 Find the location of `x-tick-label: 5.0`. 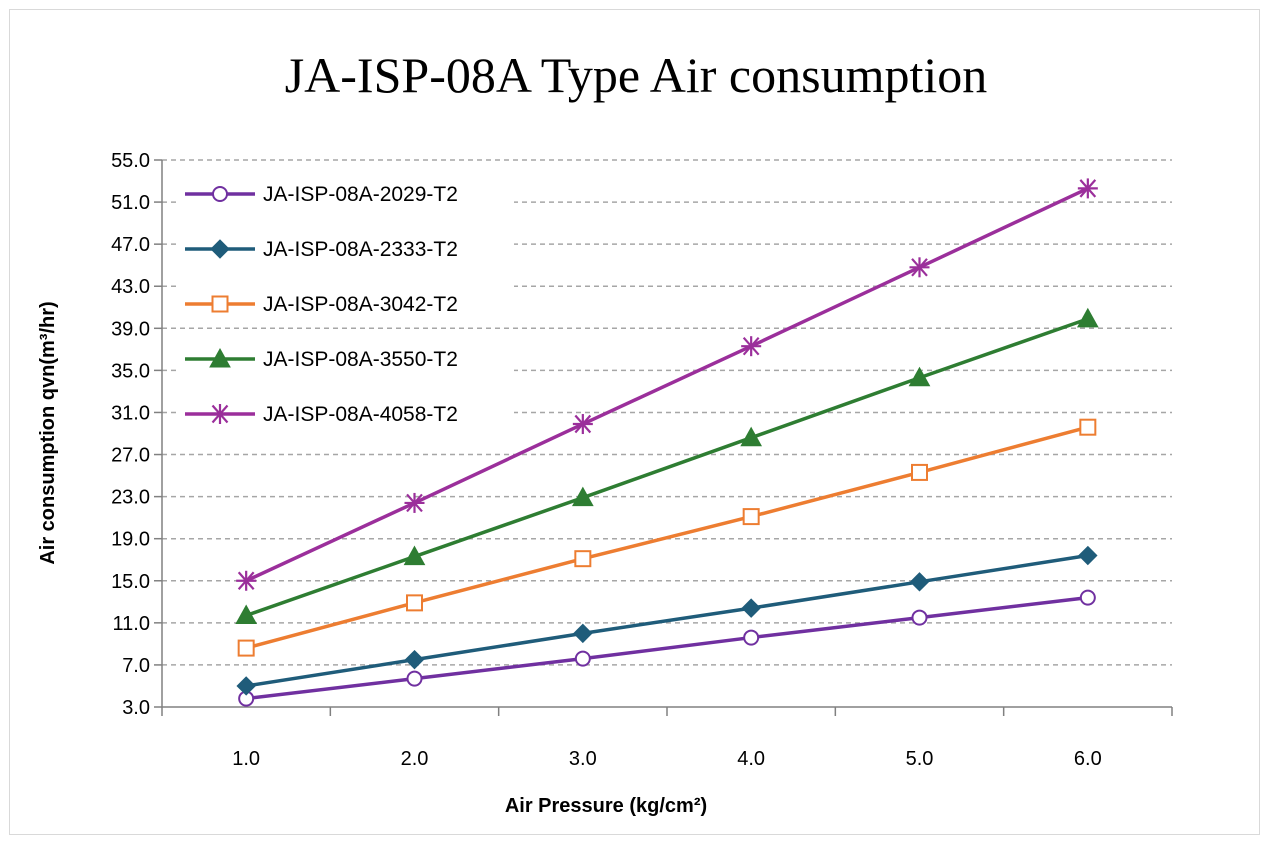

x-tick-label: 5.0 is located at coordinates (920, 759).